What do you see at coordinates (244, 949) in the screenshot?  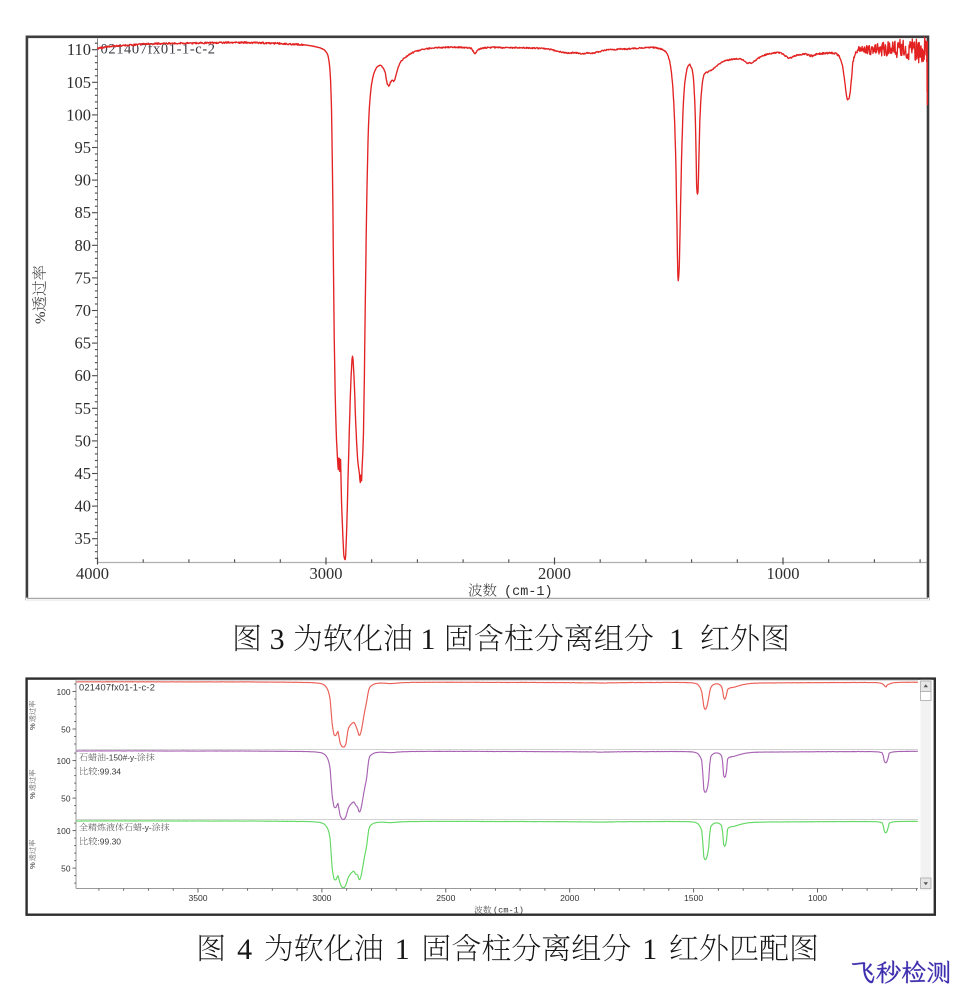 I see `svg-text: 4` at bounding box center [244, 949].